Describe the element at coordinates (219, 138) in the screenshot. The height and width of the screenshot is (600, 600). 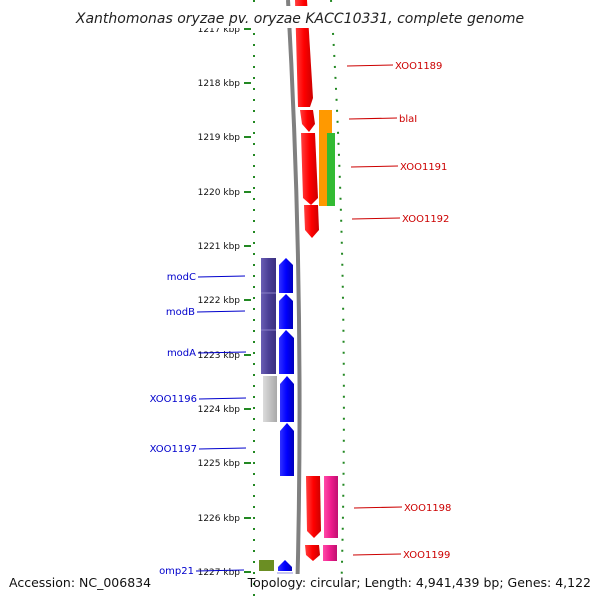
I see `tick-label: 1219 kbp` at that location.